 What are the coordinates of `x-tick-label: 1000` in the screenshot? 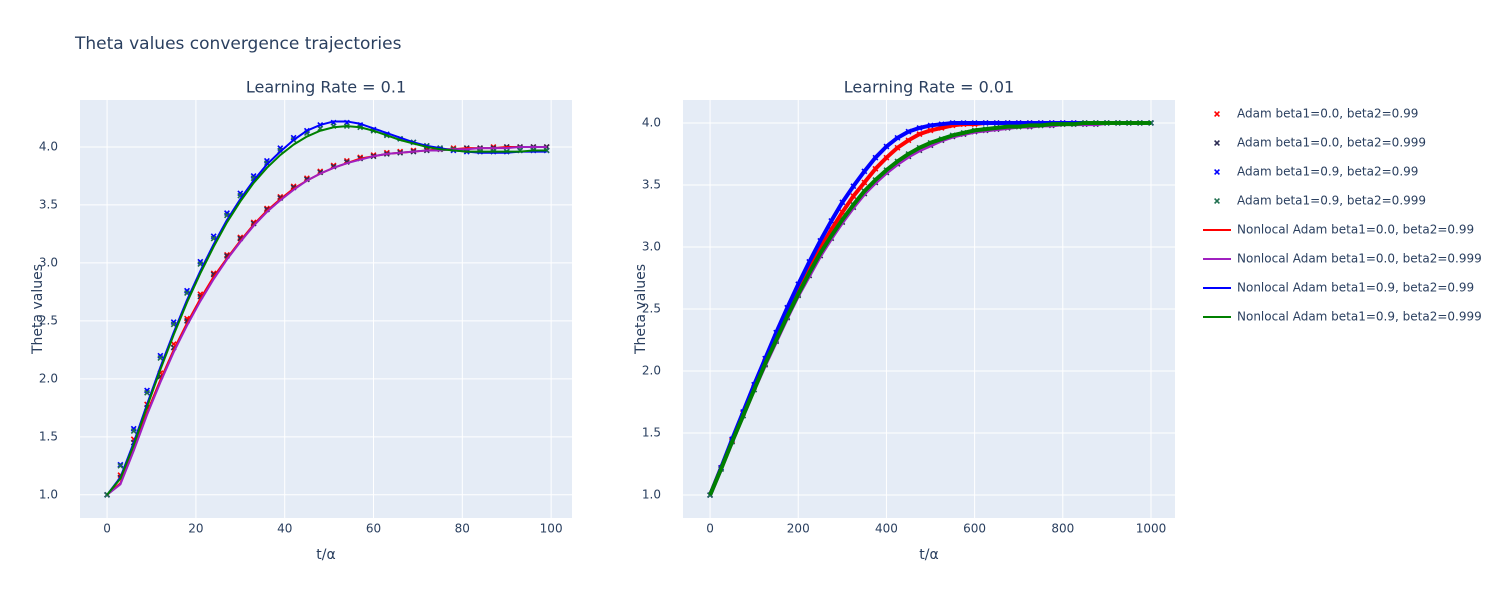 It's located at (1151, 529).